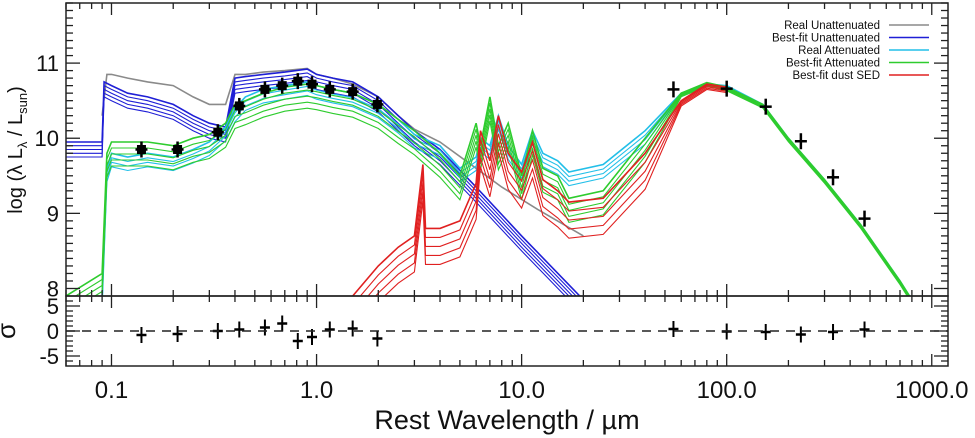 This screenshot has height=438, width=975. I want to click on y-tick-label: 10, so click(47, 138).